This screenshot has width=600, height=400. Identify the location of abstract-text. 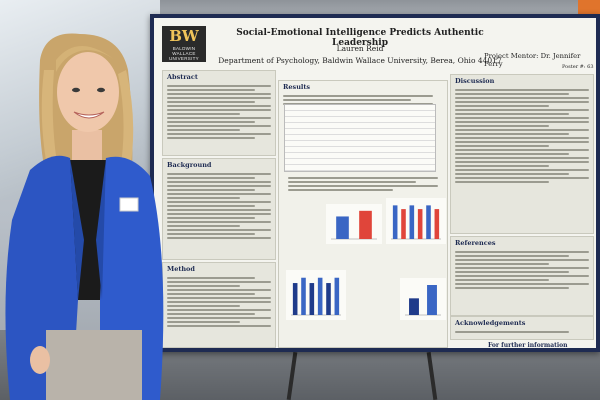
(219, 112).